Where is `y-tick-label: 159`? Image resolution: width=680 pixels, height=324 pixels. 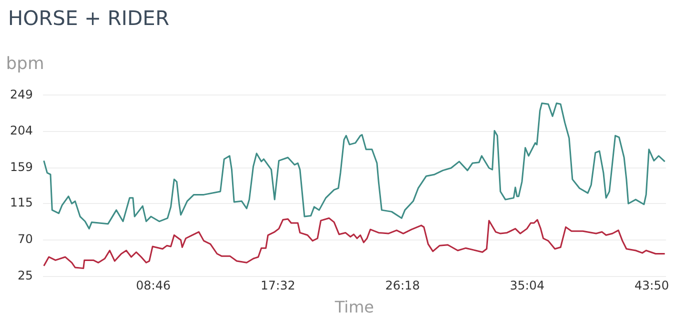 y-tick-label: 159 is located at coordinates (21, 167).